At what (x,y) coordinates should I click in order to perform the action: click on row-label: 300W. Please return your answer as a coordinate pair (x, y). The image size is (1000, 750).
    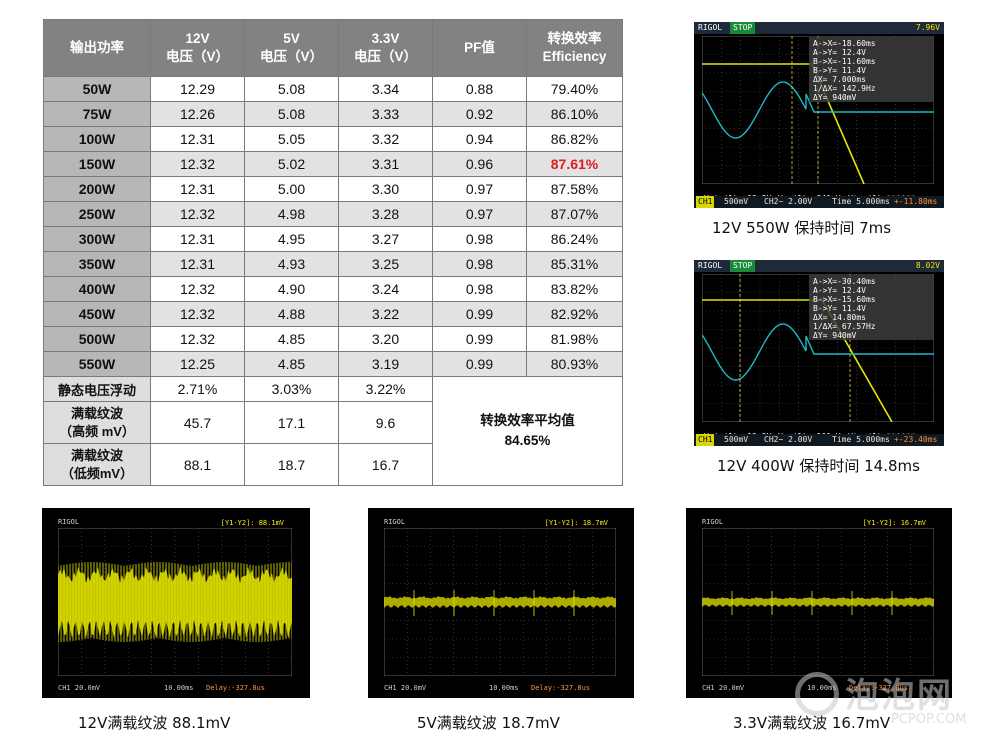
    Looking at the image, I should click on (97, 239).